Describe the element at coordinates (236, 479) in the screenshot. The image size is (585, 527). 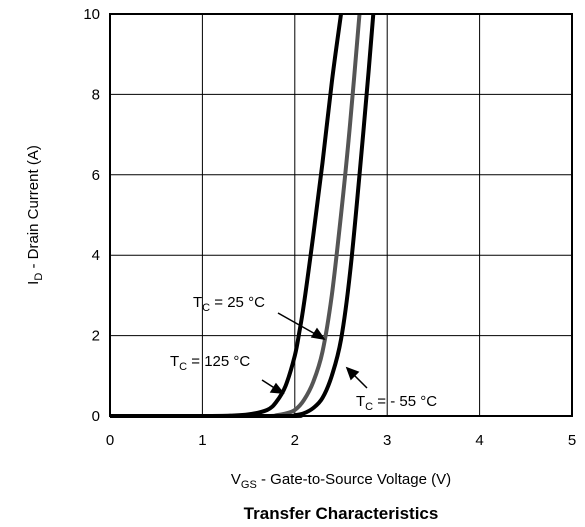
I see `x-axis-label-main: V` at that location.